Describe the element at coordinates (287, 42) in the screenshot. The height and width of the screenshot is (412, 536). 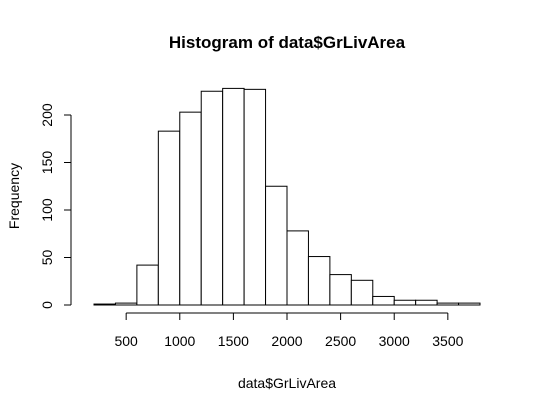
I see `chart-title: Histogram of data$GrLivArea` at that location.